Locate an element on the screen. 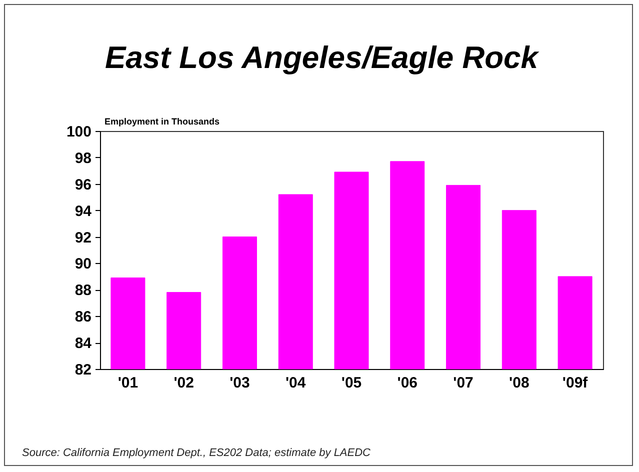 This screenshot has width=639, height=472. y-tick-label: 88 is located at coordinates (83, 291).